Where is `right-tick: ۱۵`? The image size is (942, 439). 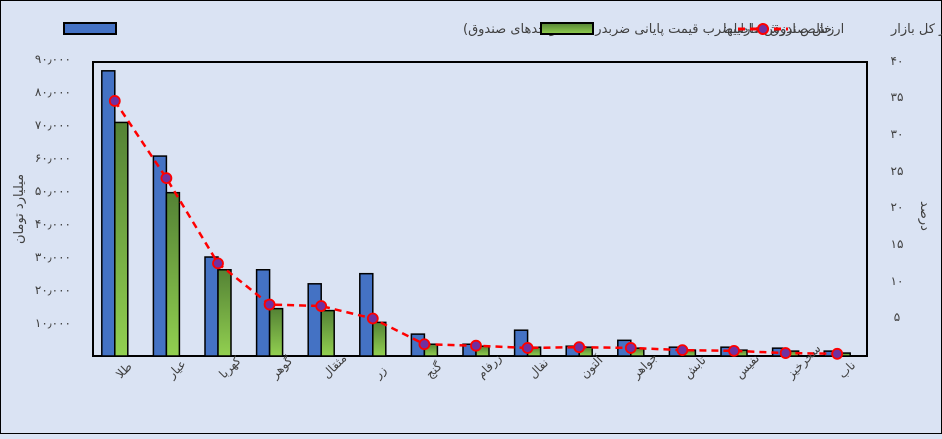 right-tick: ۱۵ is located at coordinates (897, 244).